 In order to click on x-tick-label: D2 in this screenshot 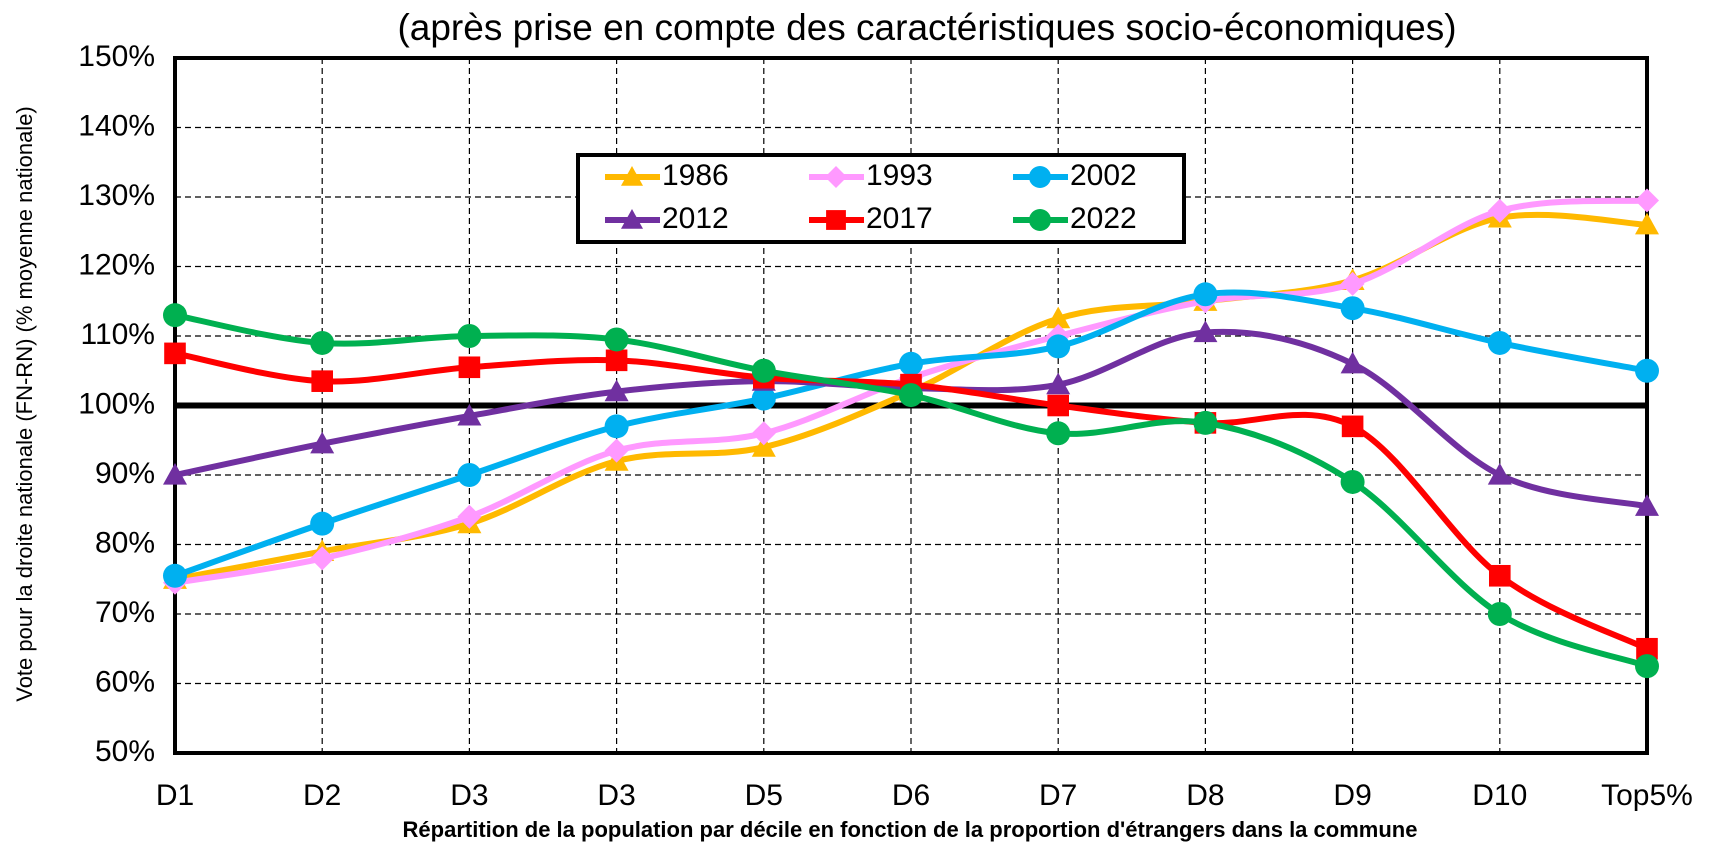, I will do `click(322, 795)`.